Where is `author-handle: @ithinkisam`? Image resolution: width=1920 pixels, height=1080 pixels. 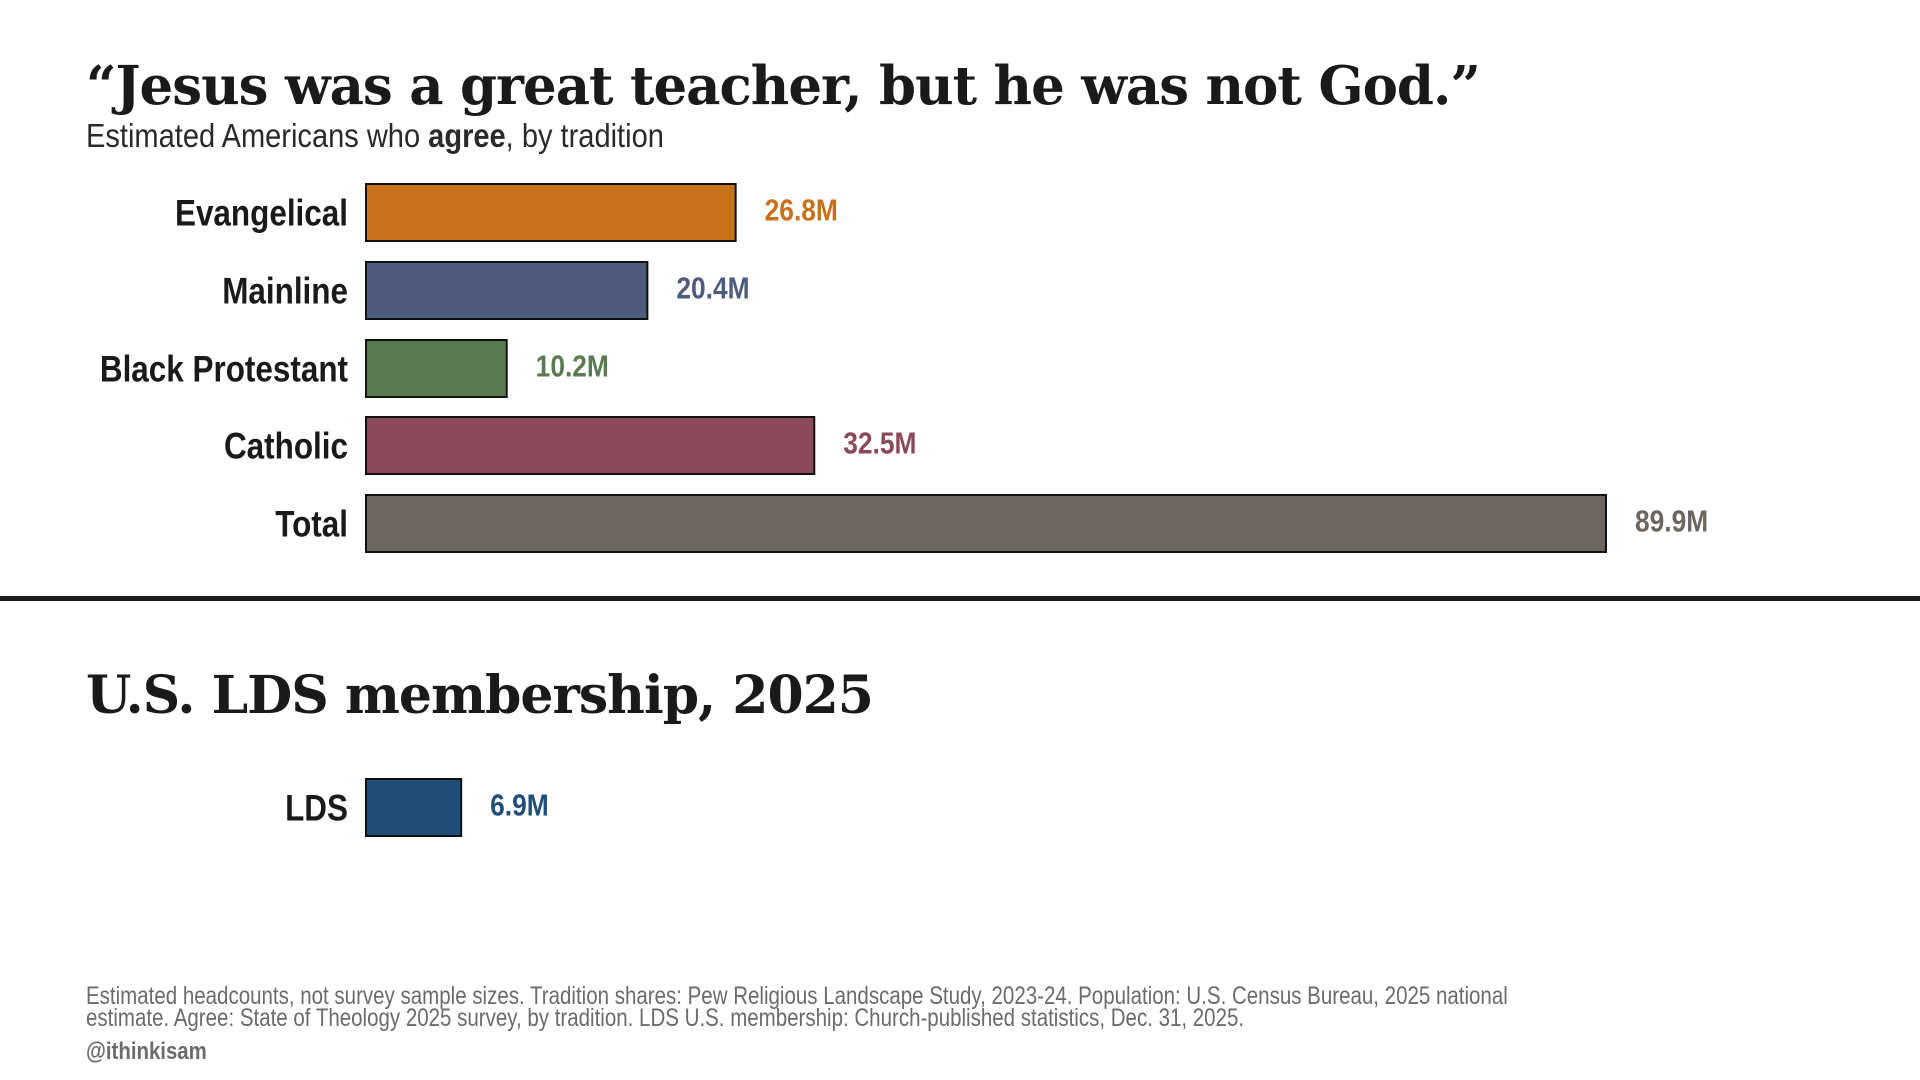 author-handle: @ithinkisam is located at coordinates (146, 1051).